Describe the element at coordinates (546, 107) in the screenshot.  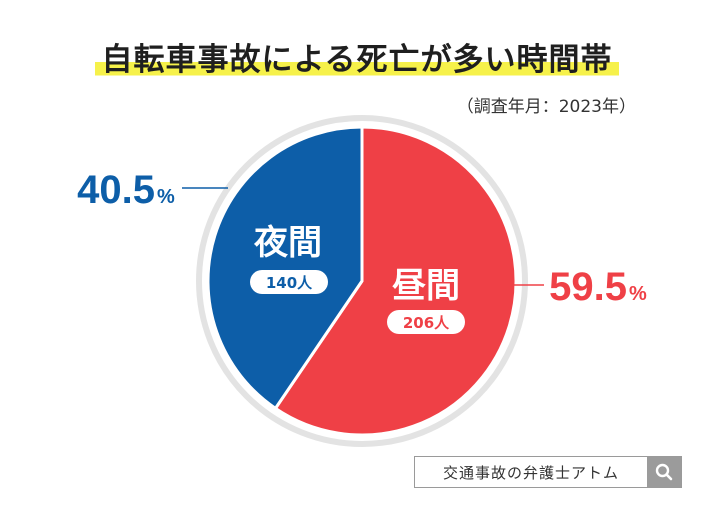
I see `chart-subtitle: （調査年月：2023年）` at that location.